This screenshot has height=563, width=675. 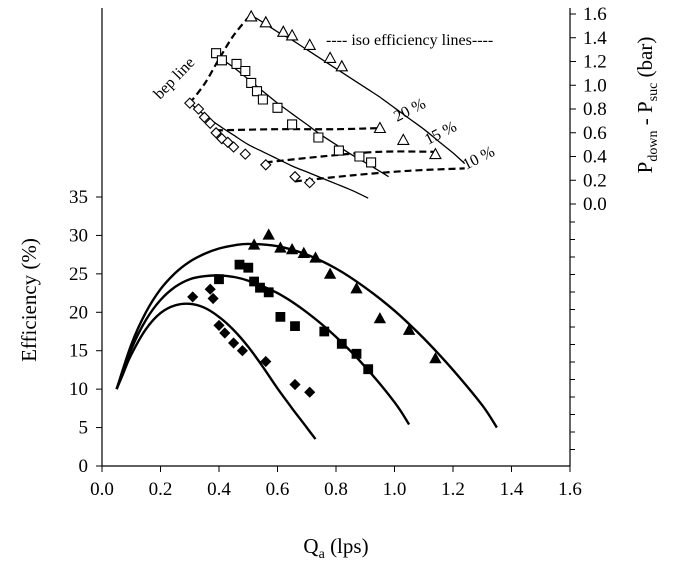 What do you see at coordinates (595, 14) in the screenshot?
I see `y2-tick-label: 1.6` at bounding box center [595, 14].